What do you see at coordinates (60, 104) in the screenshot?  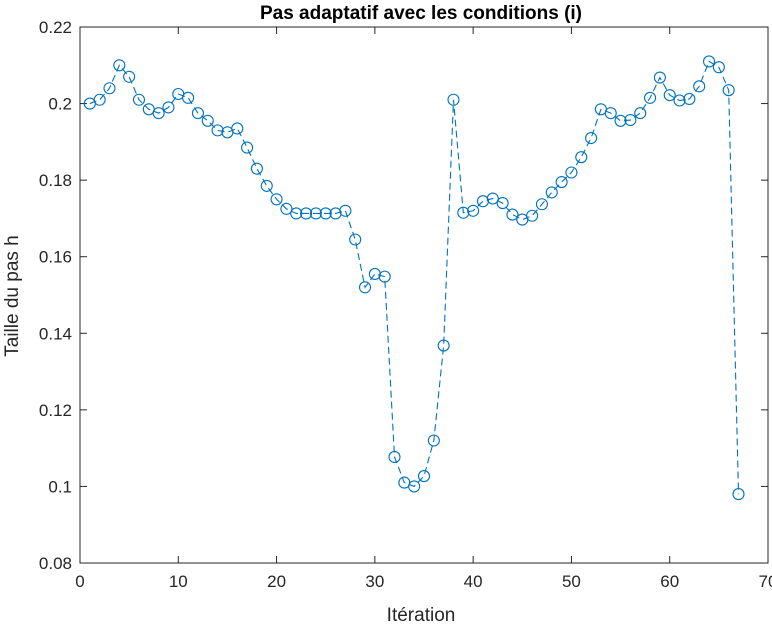 I see `y-tick-label: 0.2` at bounding box center [60, 104].